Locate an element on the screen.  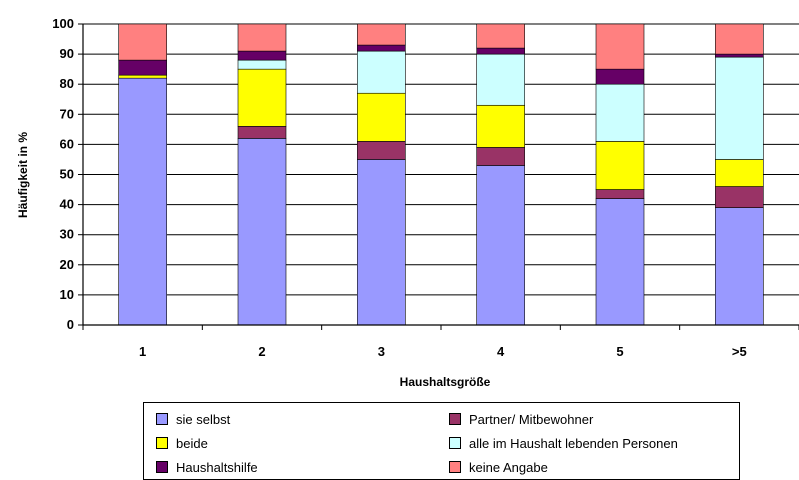
legend-item: sie selbst is located at coordinates (193, 419).